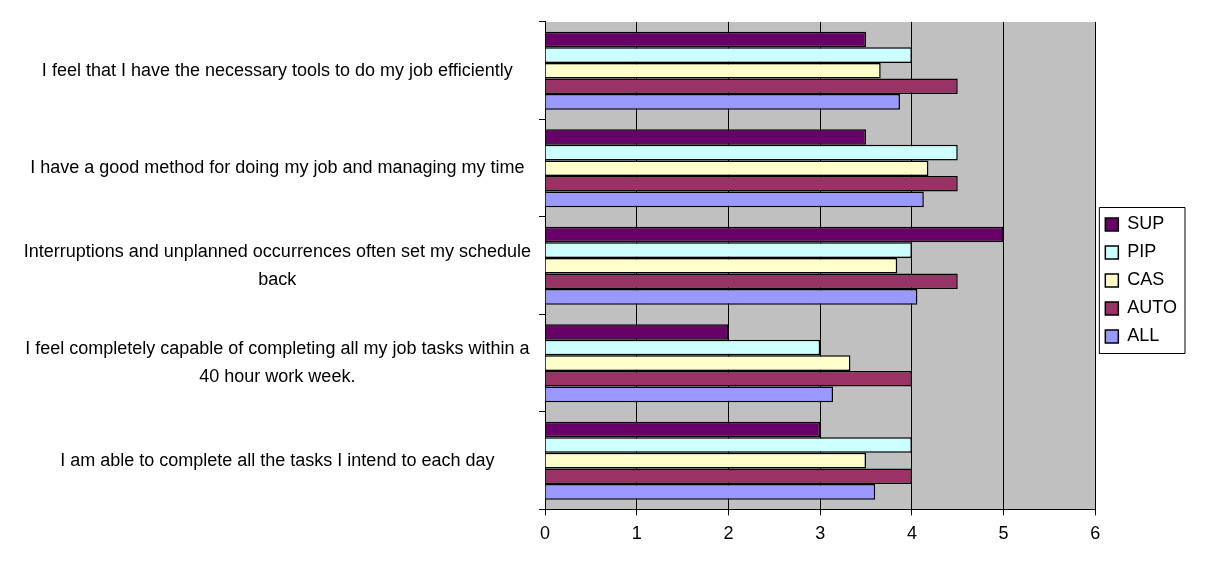  I want to click on legend-label: AUTO, so click(1152, 307).